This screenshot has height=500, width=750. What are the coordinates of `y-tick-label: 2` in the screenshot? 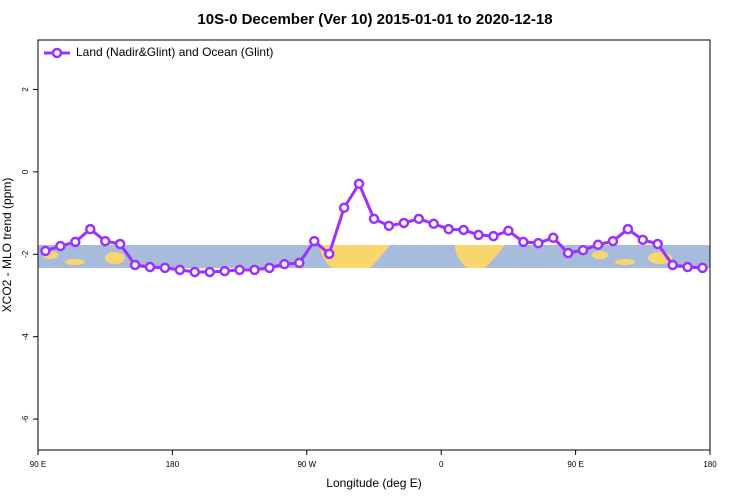 It's located at (25, 89).